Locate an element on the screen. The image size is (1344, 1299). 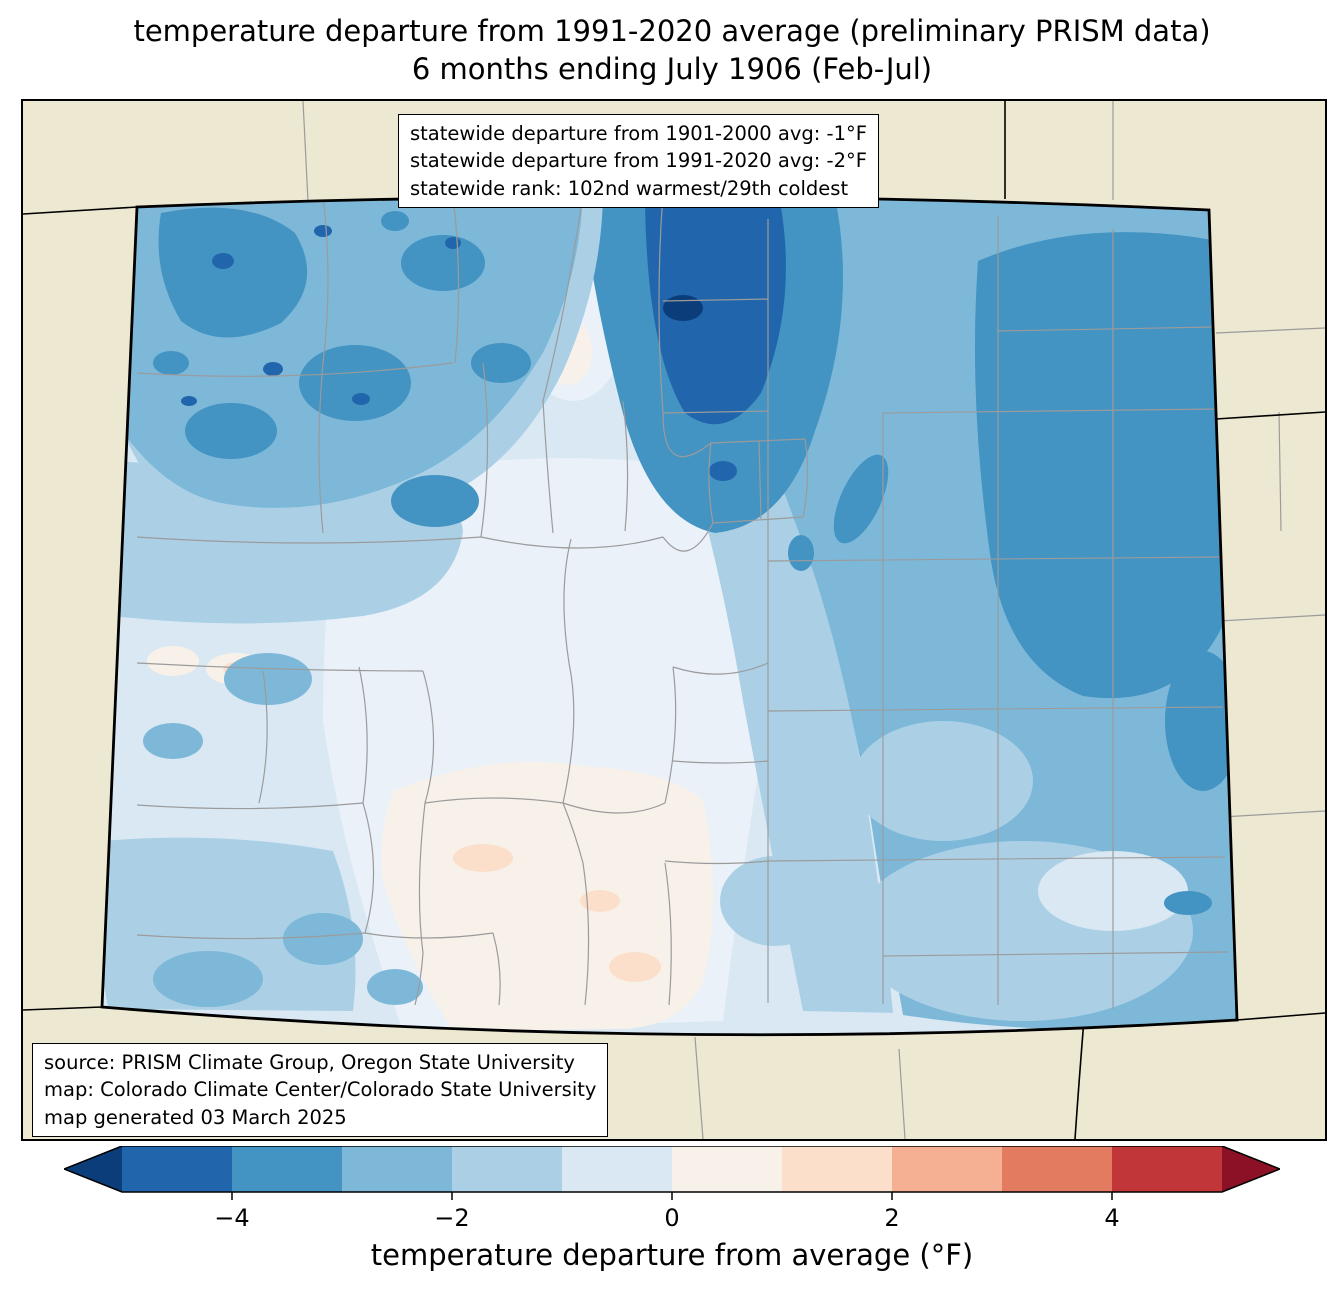
colorbar-under-arrow is located at coordinates (93, 1169).